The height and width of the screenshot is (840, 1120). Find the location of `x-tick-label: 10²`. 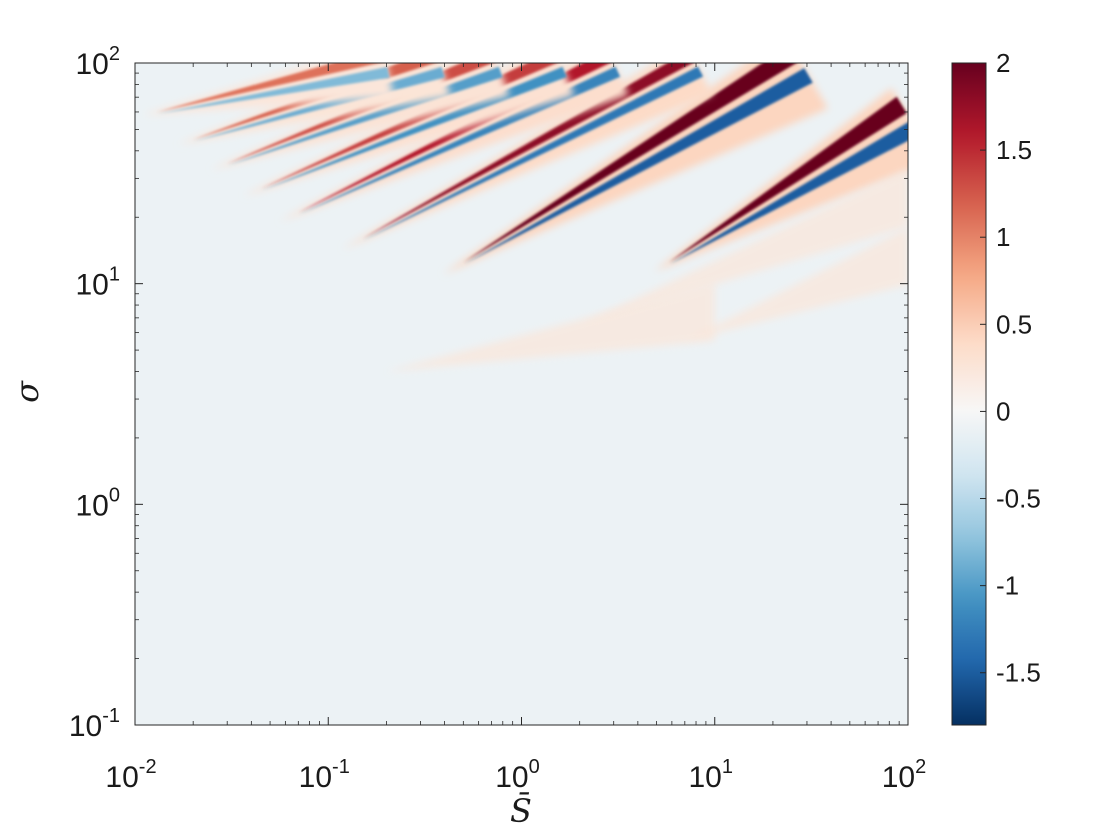

x-tick-label: 10² is located at coordinates (904, 775).